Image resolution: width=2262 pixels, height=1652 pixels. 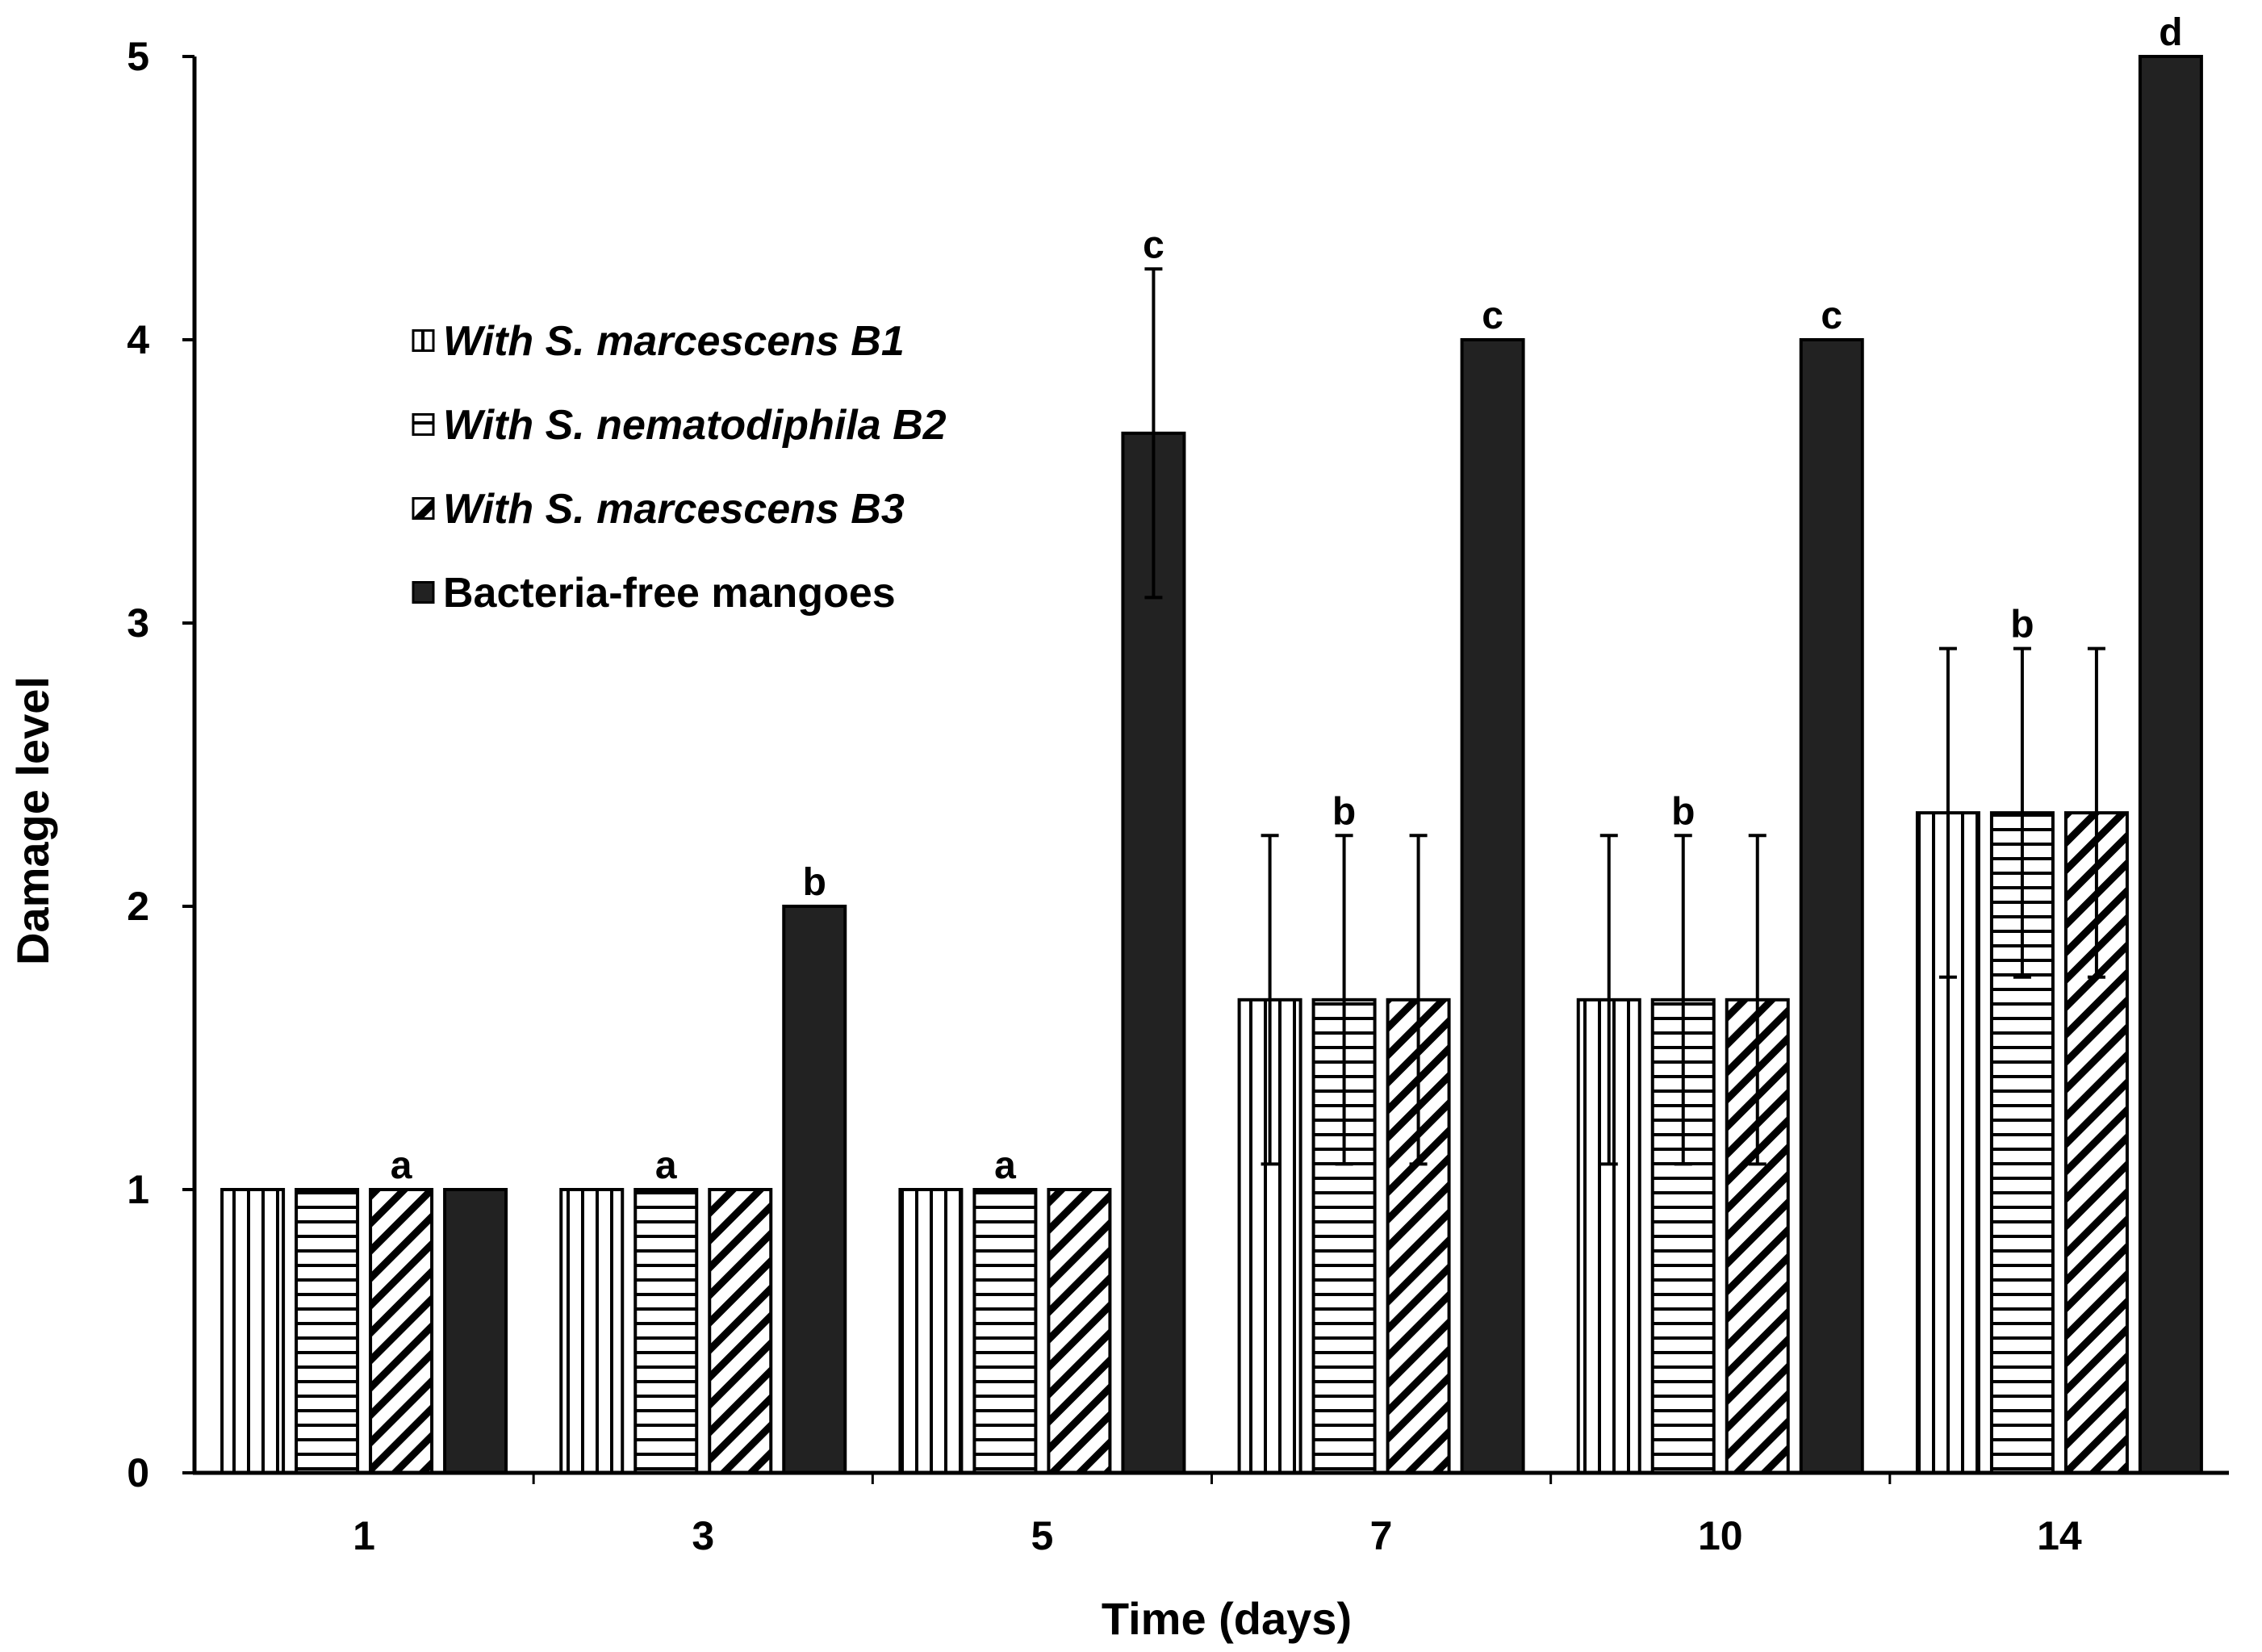 What do you see at coordinates (138, 56) in the screenshot?
I see `y-tick-label: 5` at bounding box center [138, 56].